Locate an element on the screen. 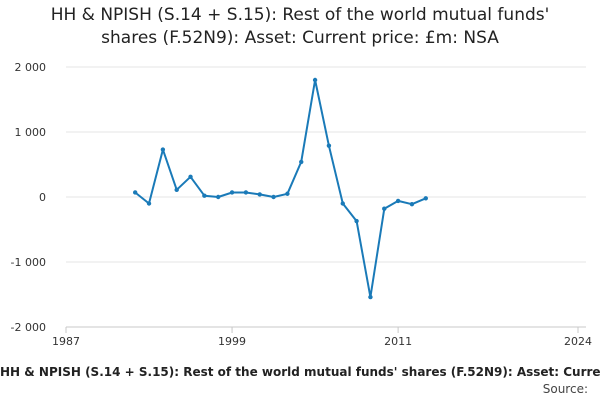  source-label: Source: is located at coordinates (565, 389).